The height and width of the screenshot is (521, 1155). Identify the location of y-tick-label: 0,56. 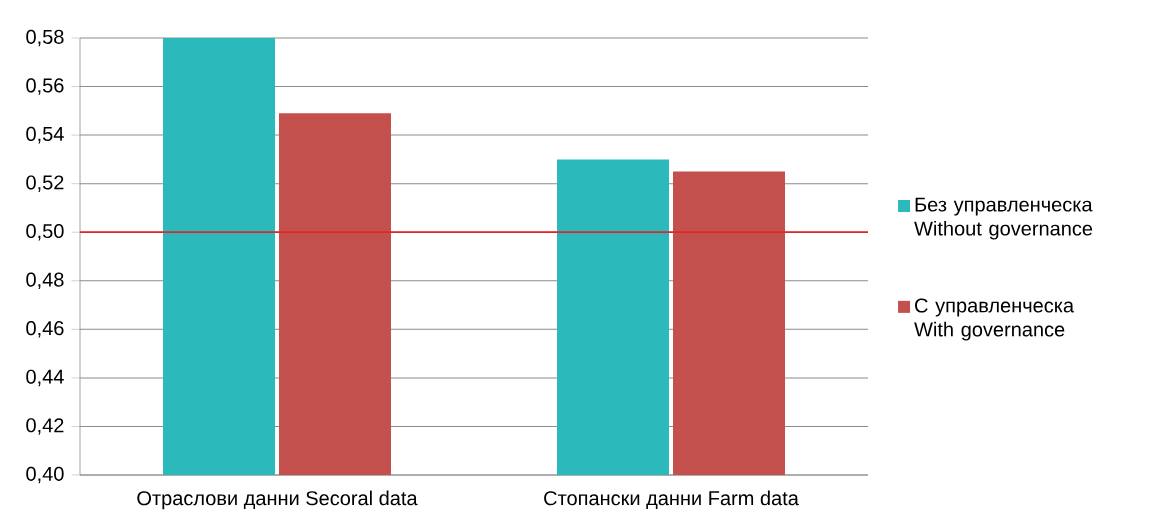
(45, 86).